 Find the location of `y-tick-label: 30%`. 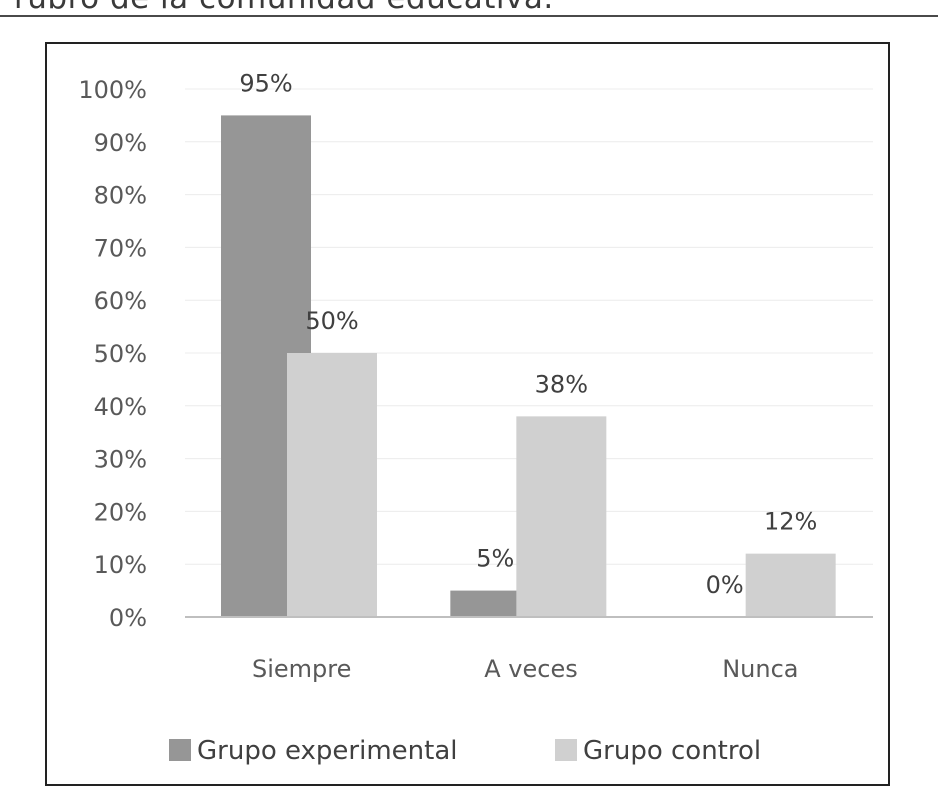

y-tick-label: 30% is located at coordinates (120, 460).